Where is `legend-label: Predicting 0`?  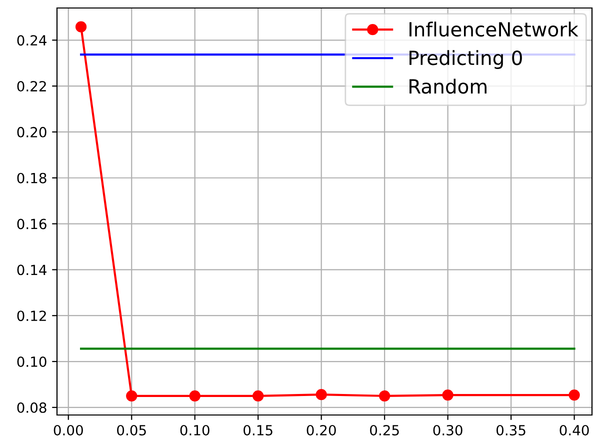
legend-label: Predicting 0 is located at coordinates (466, 59).